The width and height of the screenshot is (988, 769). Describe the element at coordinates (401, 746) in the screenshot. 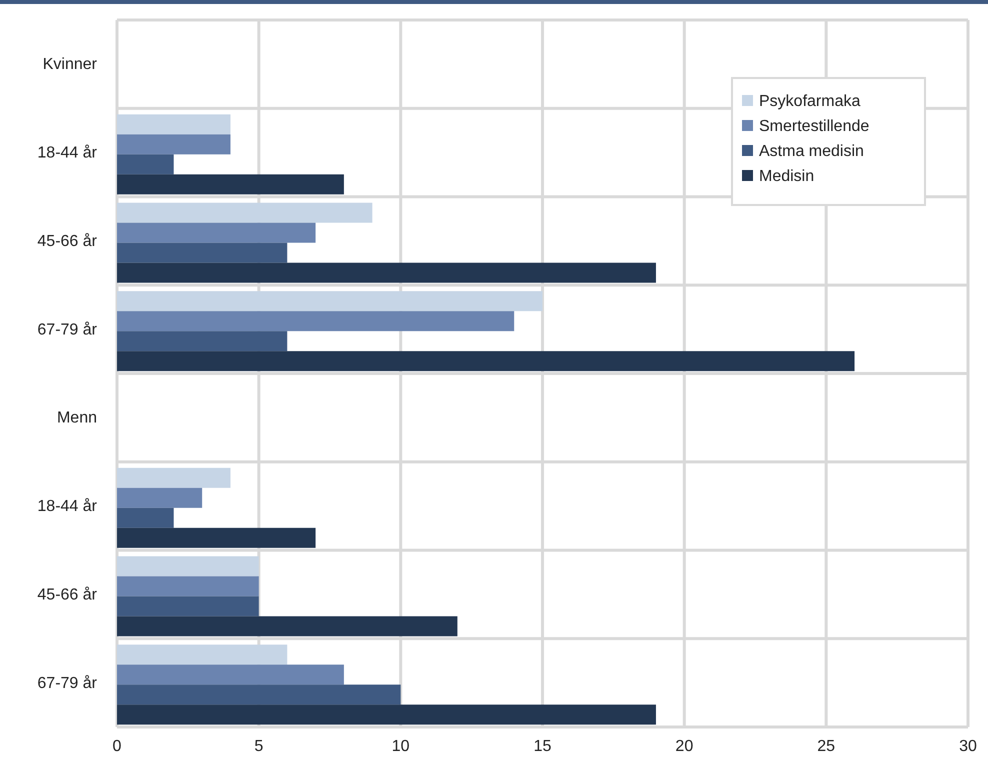

I see `x-tick-label: 10` at that location.